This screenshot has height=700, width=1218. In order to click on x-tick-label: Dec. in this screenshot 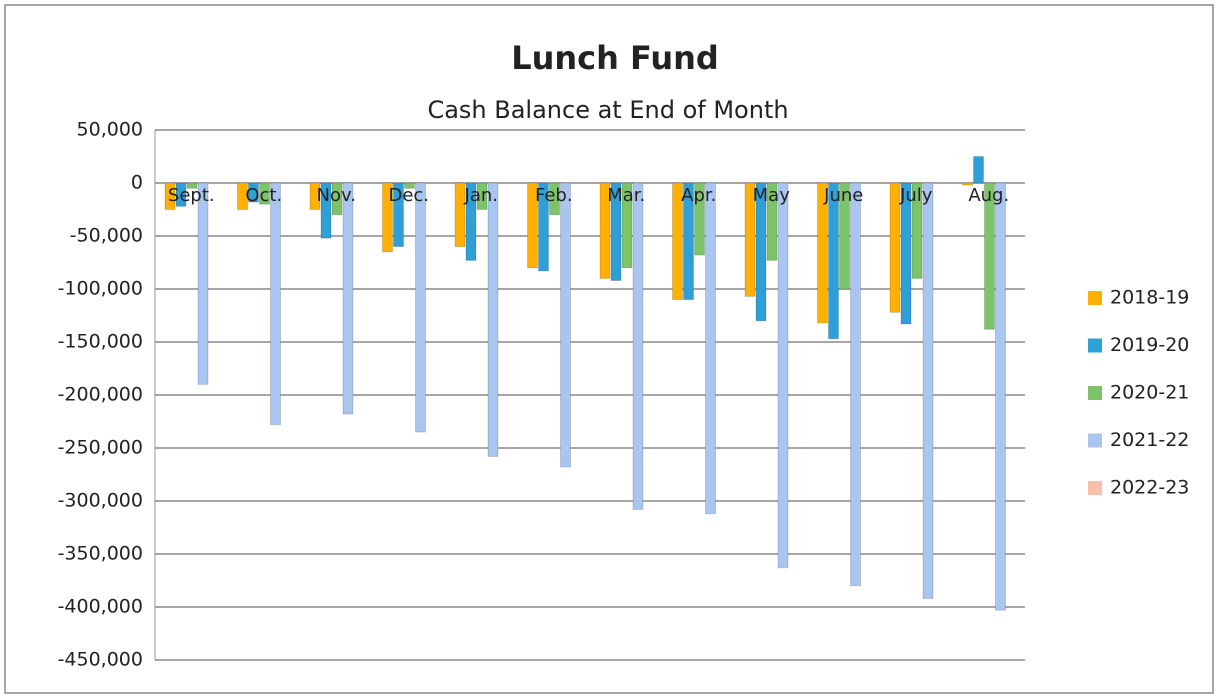, I will do `click(408, 195)`.